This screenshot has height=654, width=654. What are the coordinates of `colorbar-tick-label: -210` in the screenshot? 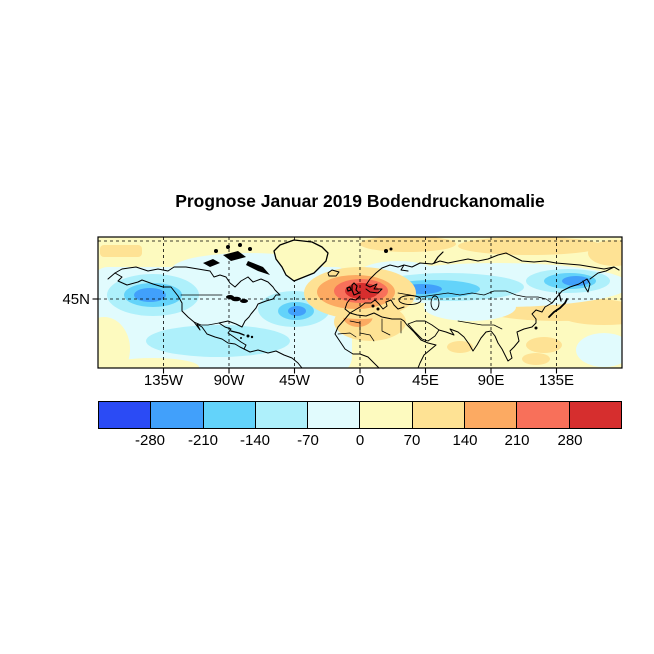 It's located at (203, 440).